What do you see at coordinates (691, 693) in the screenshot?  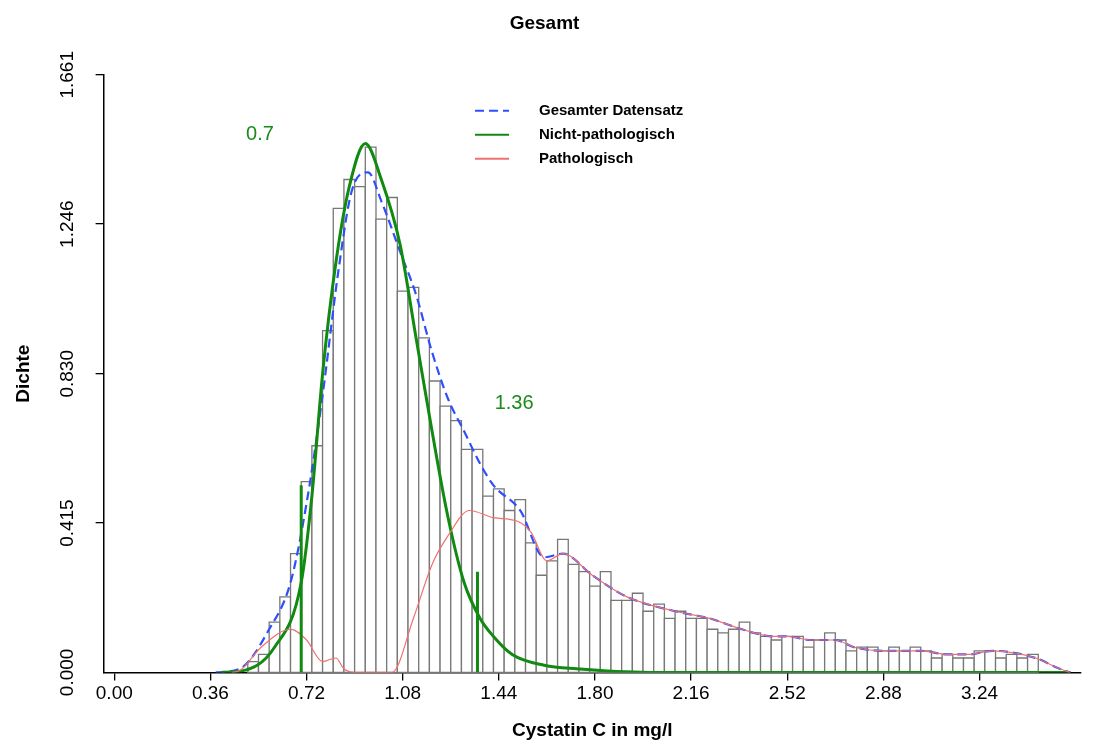 I see `x-tick-label: 2.16` at bounding box center [691, 693].